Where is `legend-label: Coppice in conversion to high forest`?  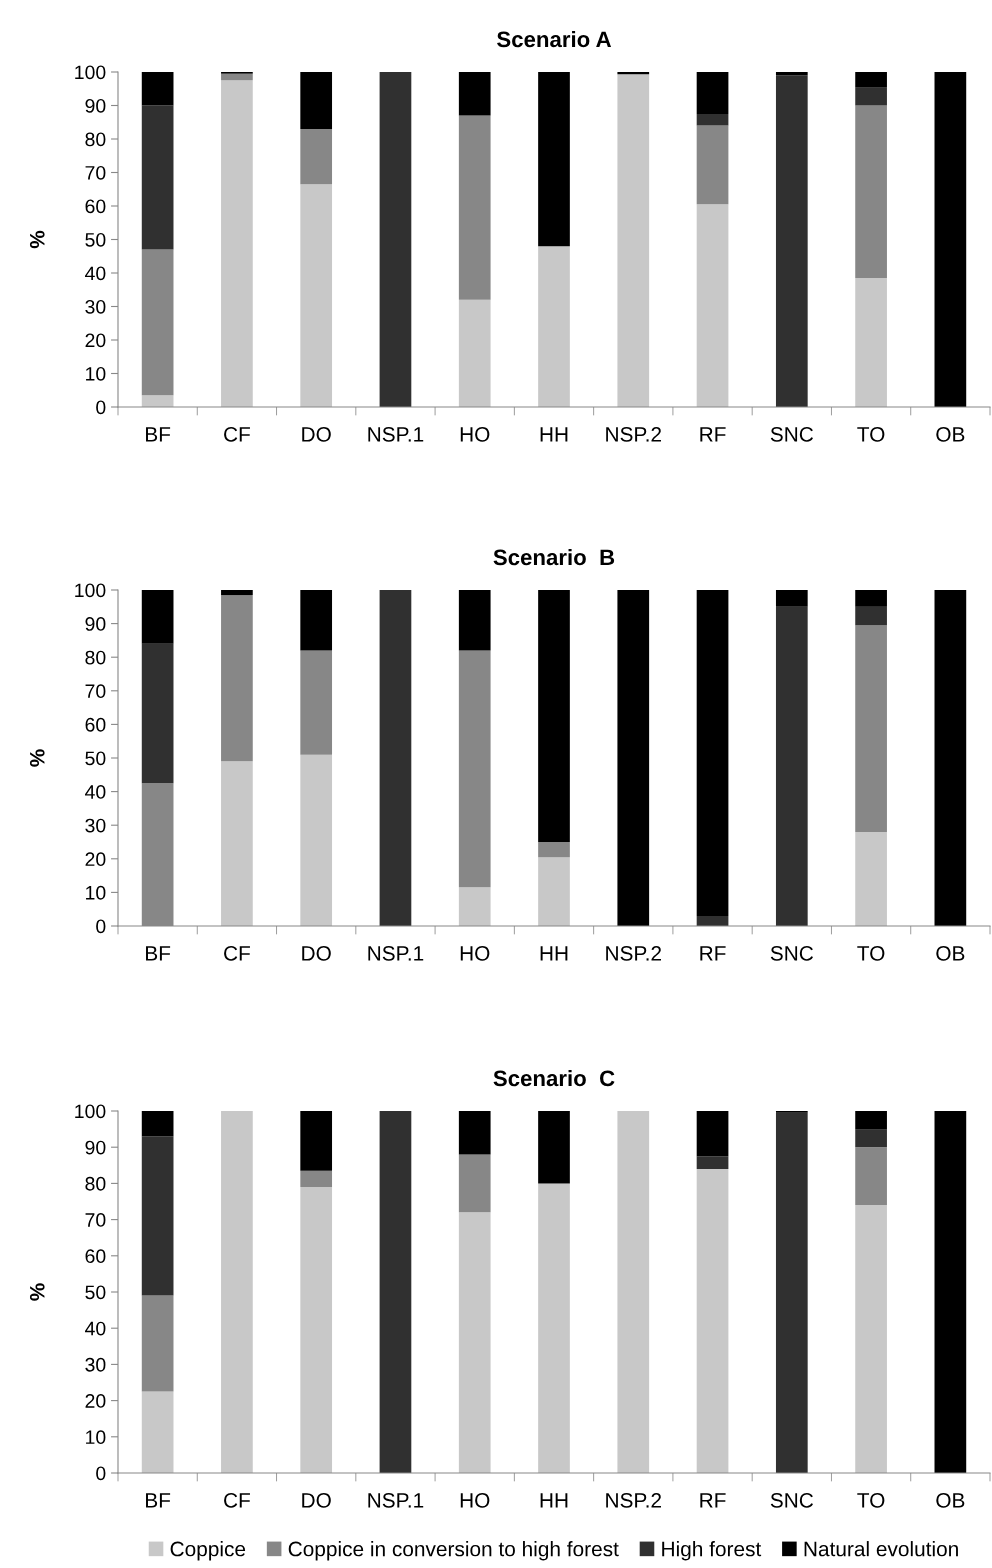 legend-label: Coppice in conversion to high forest is located at coordinates (453, 1551).